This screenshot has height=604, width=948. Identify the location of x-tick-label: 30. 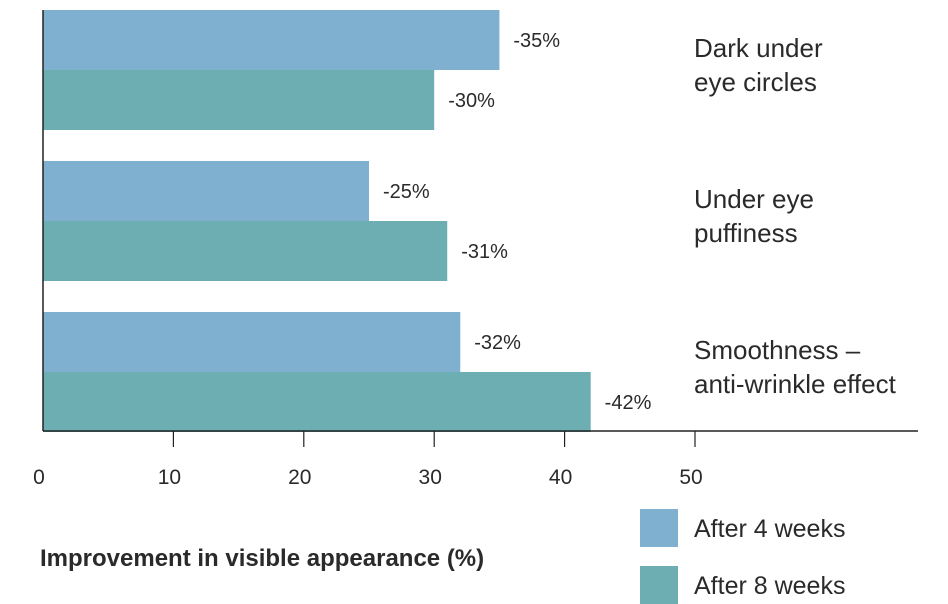
(430, 477).